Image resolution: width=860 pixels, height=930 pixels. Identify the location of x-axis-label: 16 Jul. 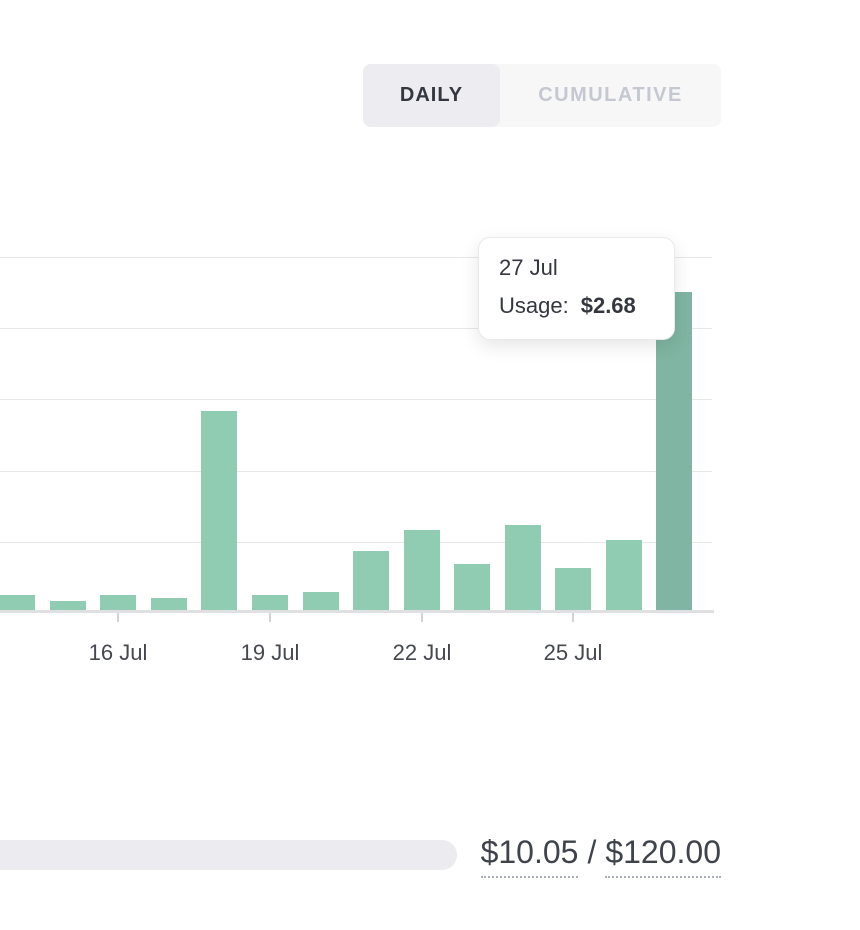
(118, 652).